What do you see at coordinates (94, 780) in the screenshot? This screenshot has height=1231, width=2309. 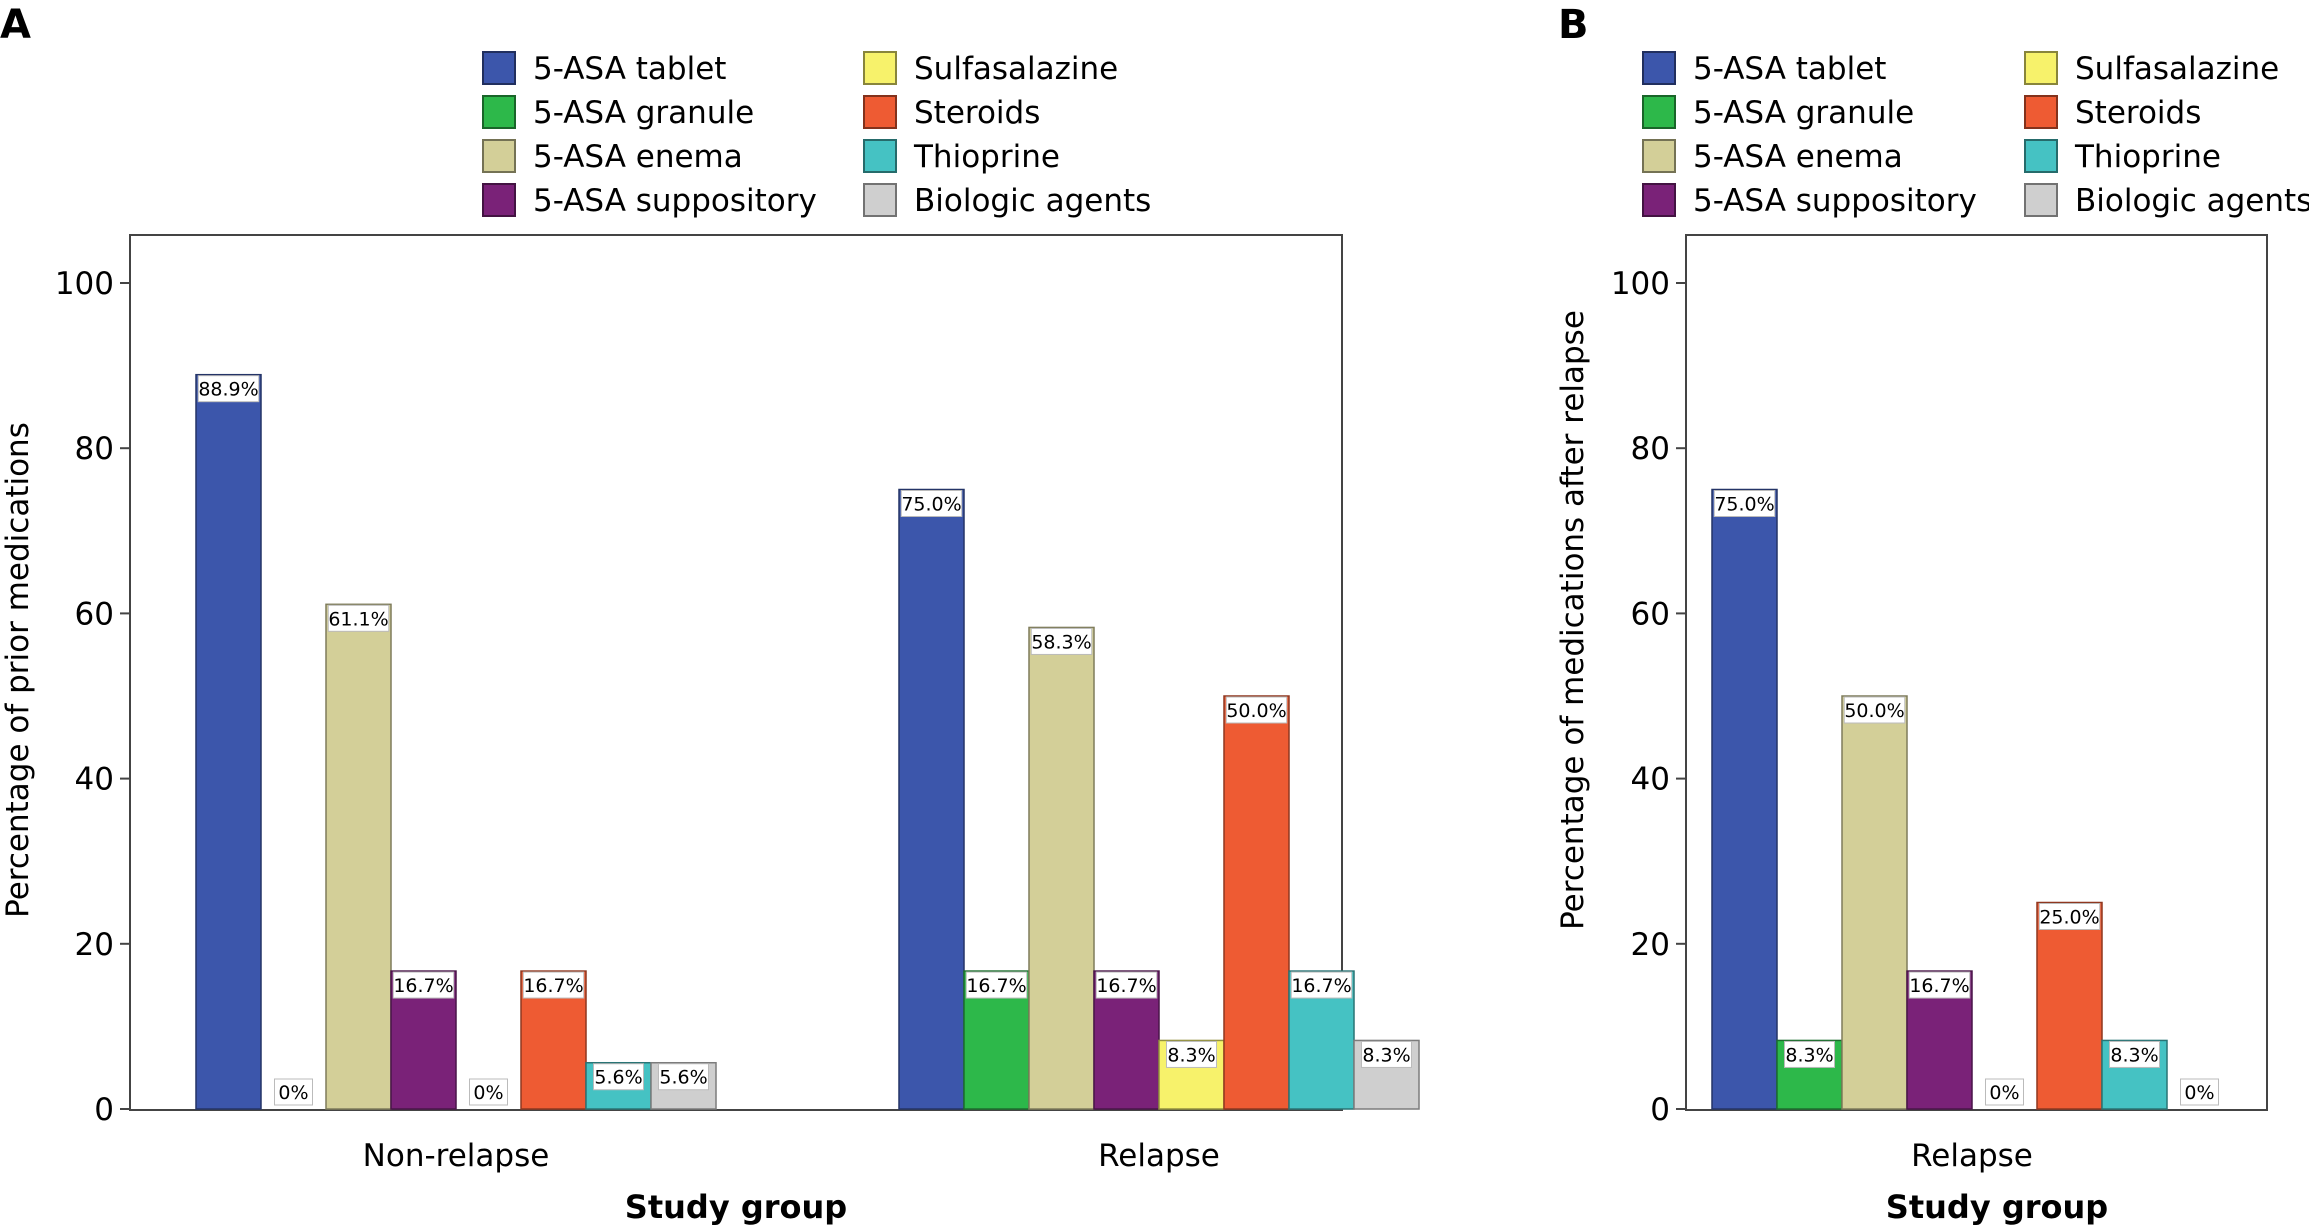 I see `y-tick-label: 40` at bounding box center [94, 780].